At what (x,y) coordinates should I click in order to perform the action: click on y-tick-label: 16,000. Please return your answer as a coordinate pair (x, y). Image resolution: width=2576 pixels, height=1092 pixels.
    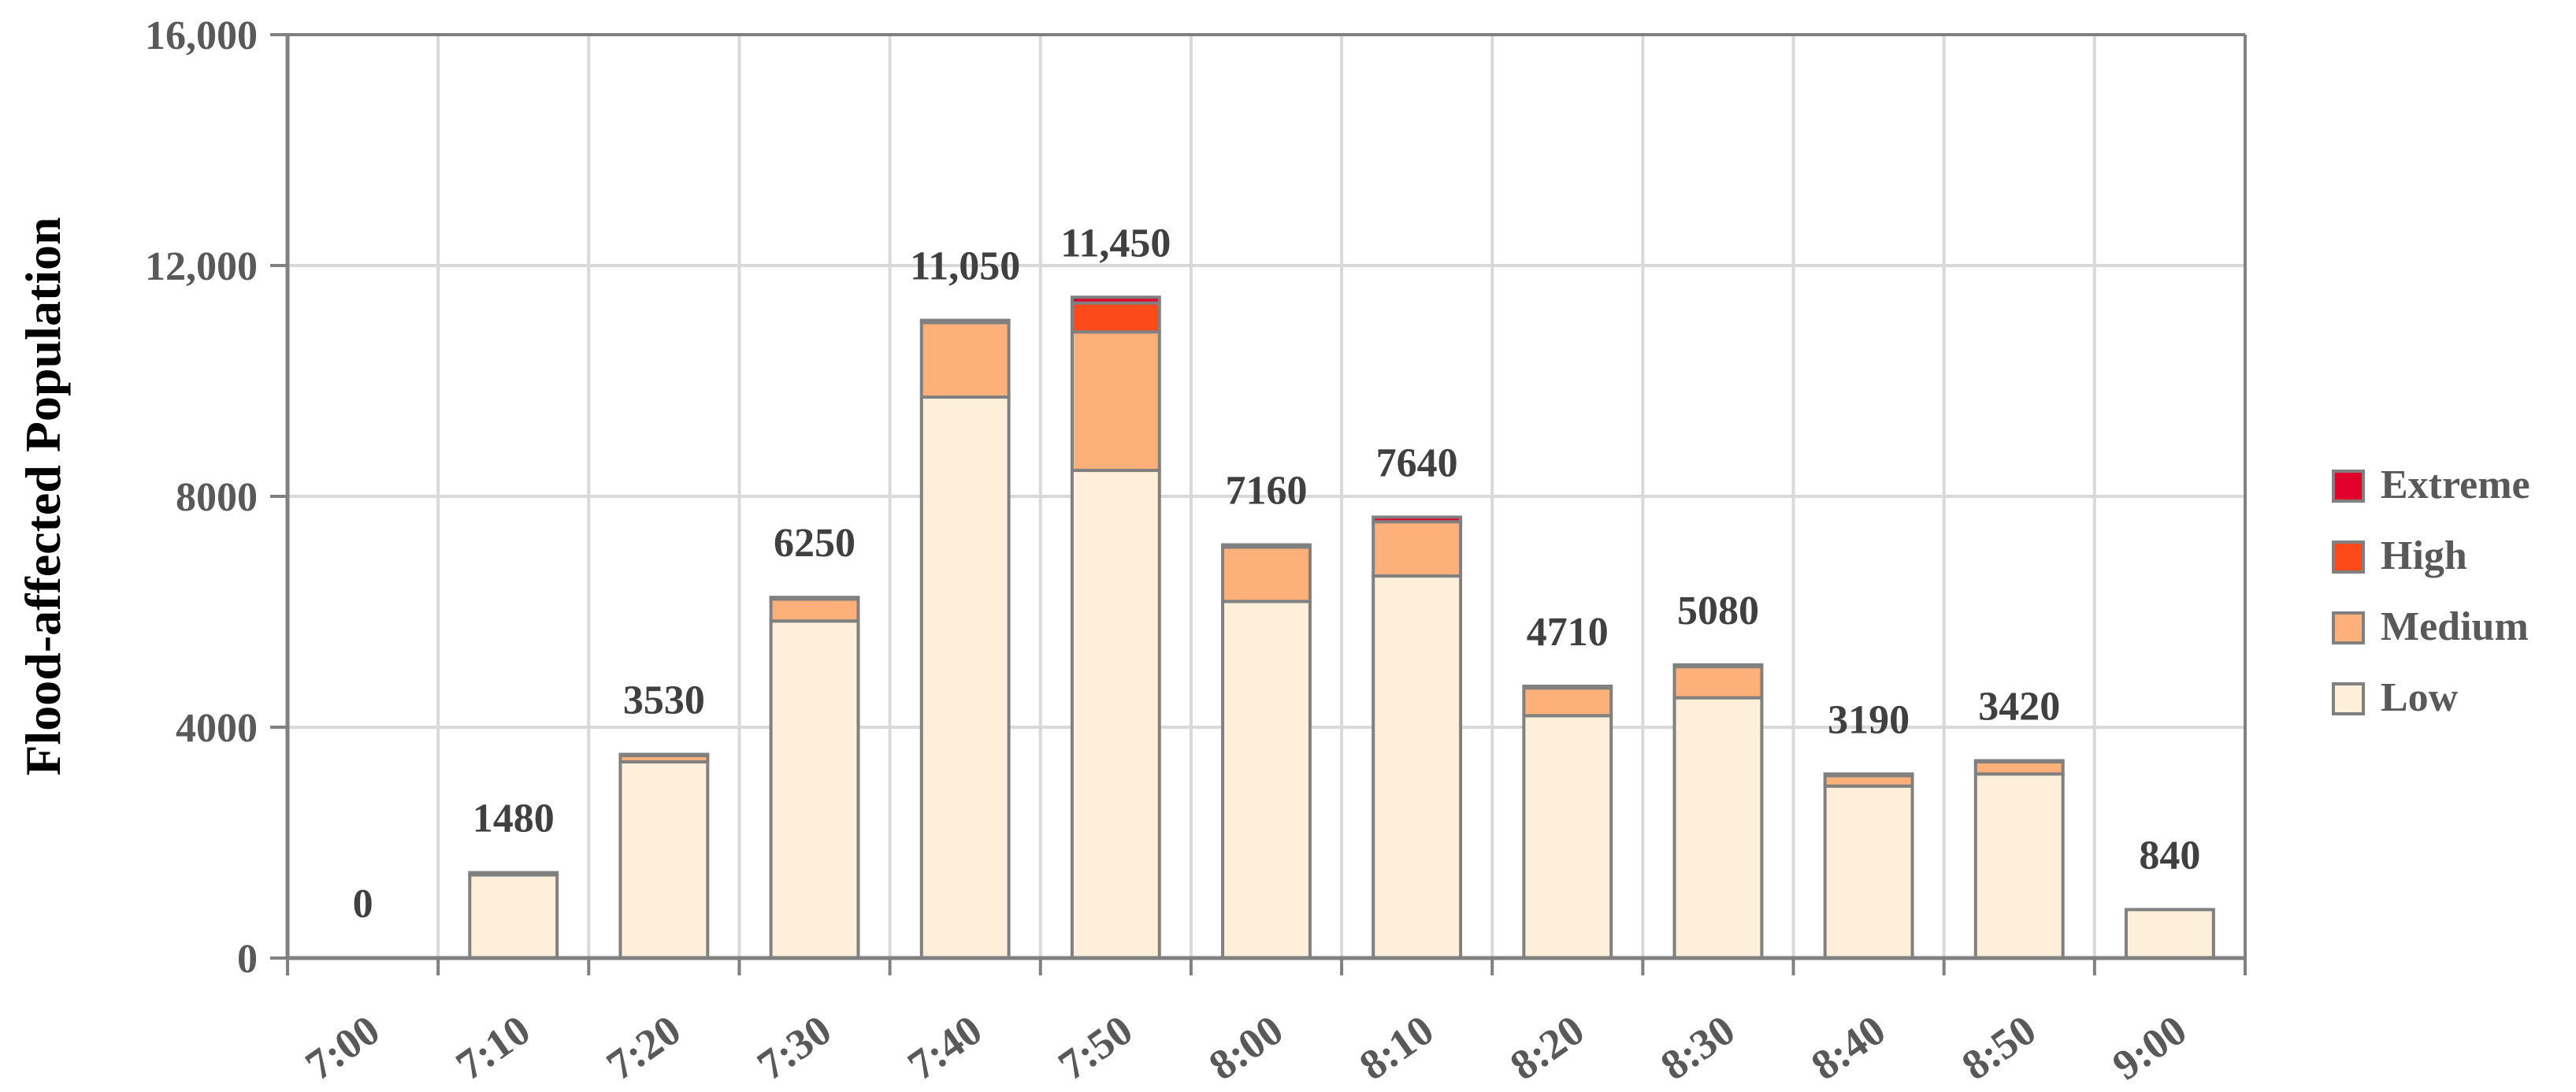
    Looking at the image, I should click on (201, 35).